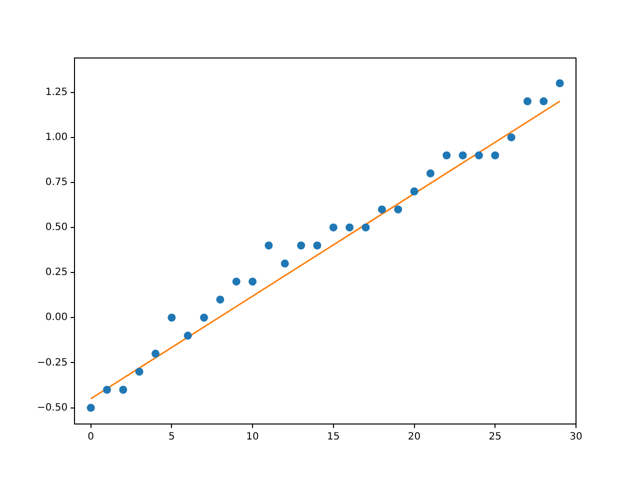 This screenshot has width=640, height=480. Describe the element at coordinates (52, 408) in the screenshot. I see `y-tick-label: −0.50` at that location.